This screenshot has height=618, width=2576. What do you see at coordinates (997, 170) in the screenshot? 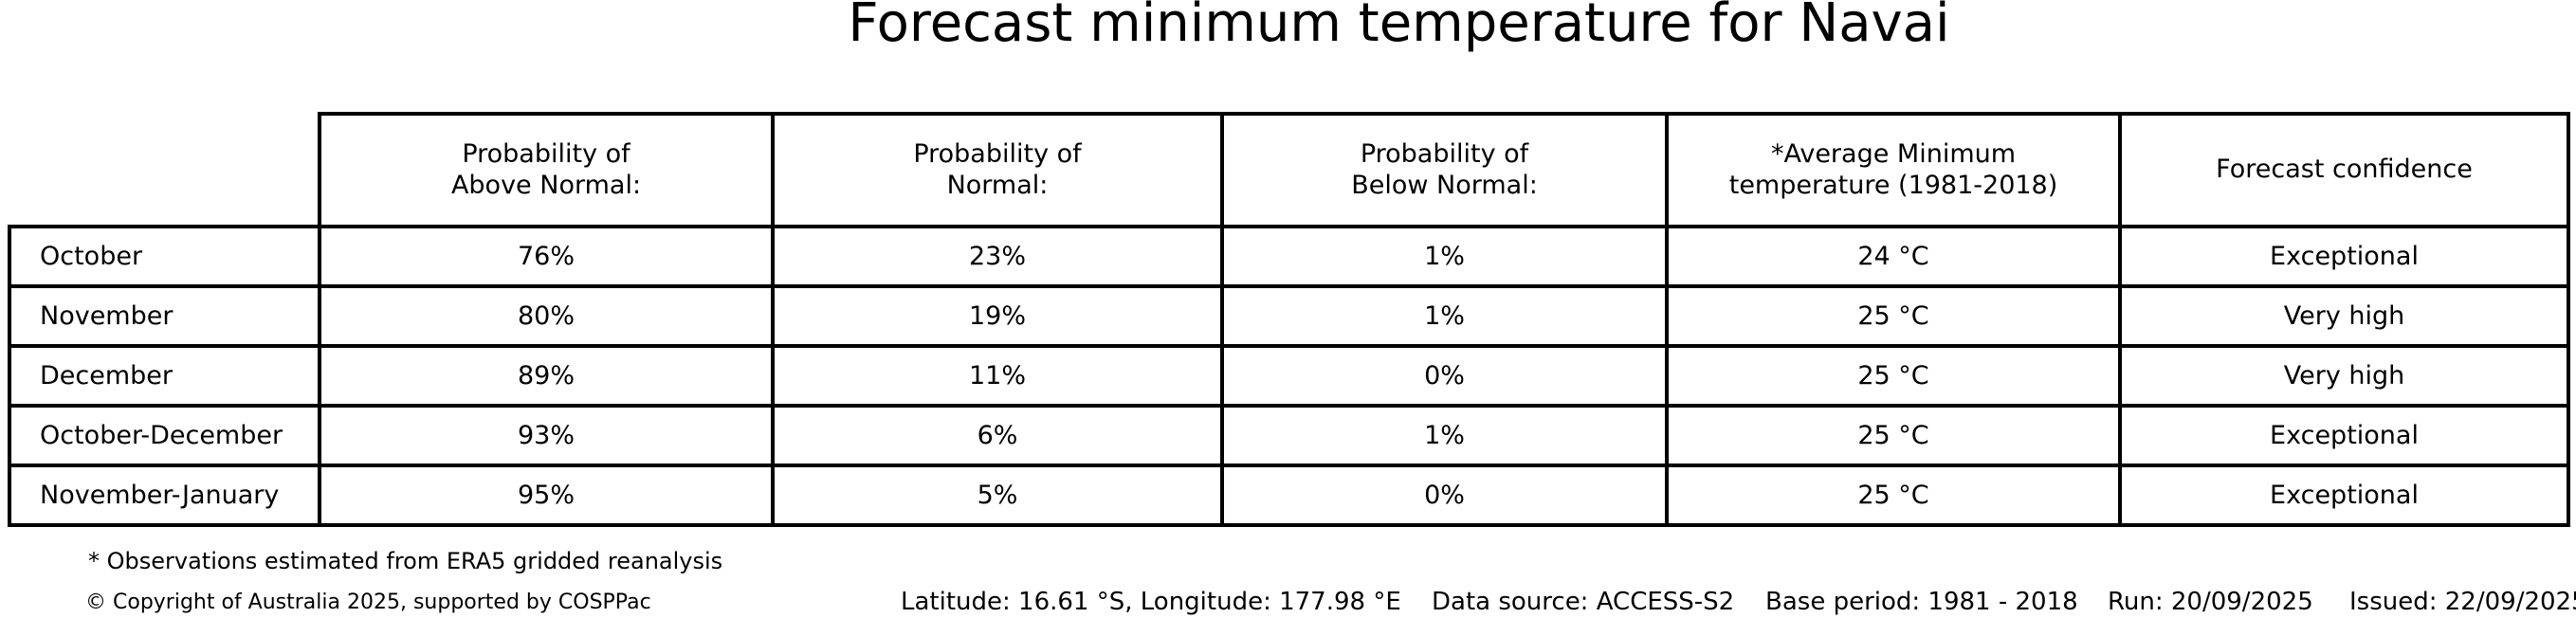
I see `column-header-normal: Probability of Normal:` at bounding box center [997, 170].